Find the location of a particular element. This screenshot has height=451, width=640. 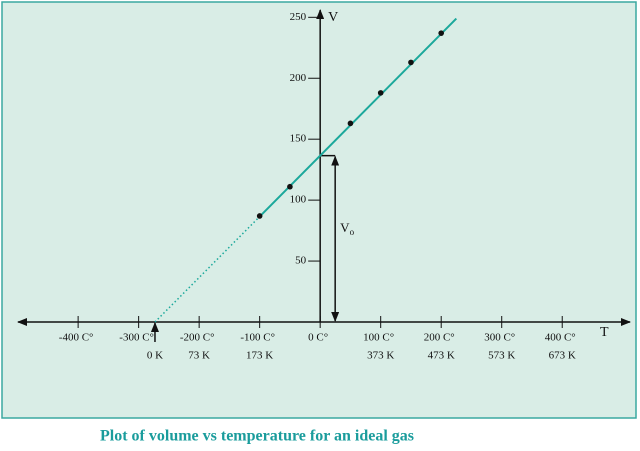

x-tick-label: -300 C° is located at coordinates (136, 338).